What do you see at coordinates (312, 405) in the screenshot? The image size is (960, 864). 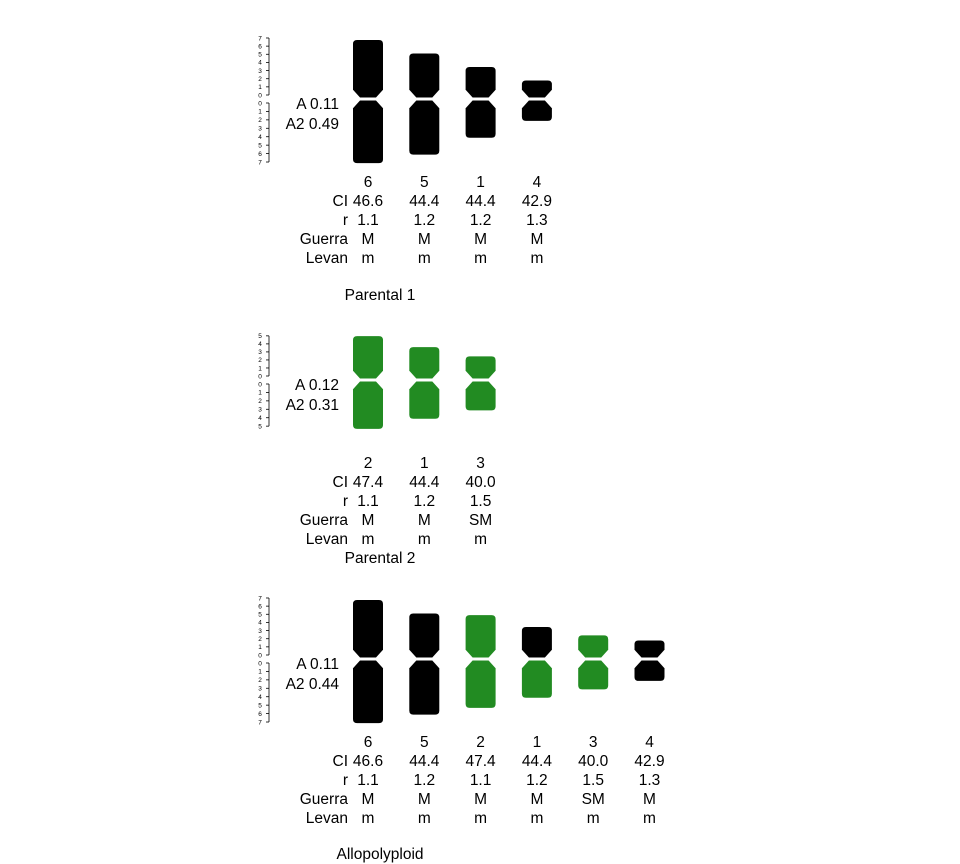 I see `asymmetry-a2-label: A2 0.31` at bounding box center [312, 405].